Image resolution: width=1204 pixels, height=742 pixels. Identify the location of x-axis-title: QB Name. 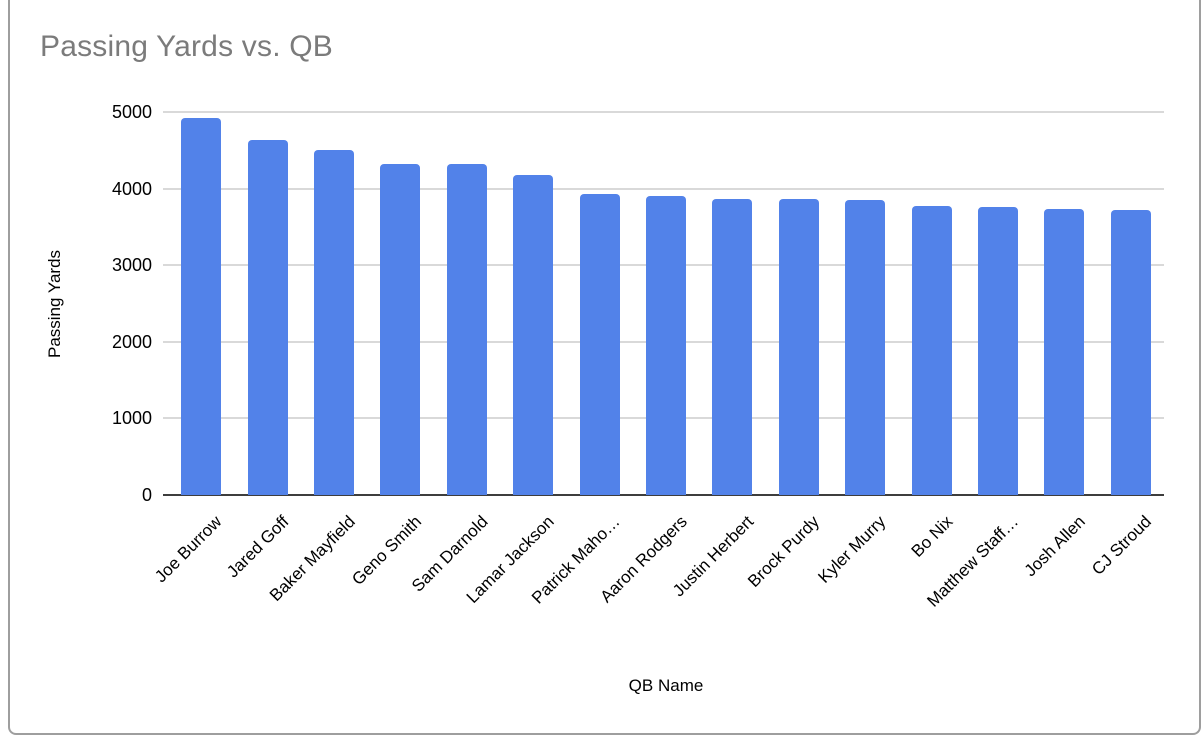
(666, 685).